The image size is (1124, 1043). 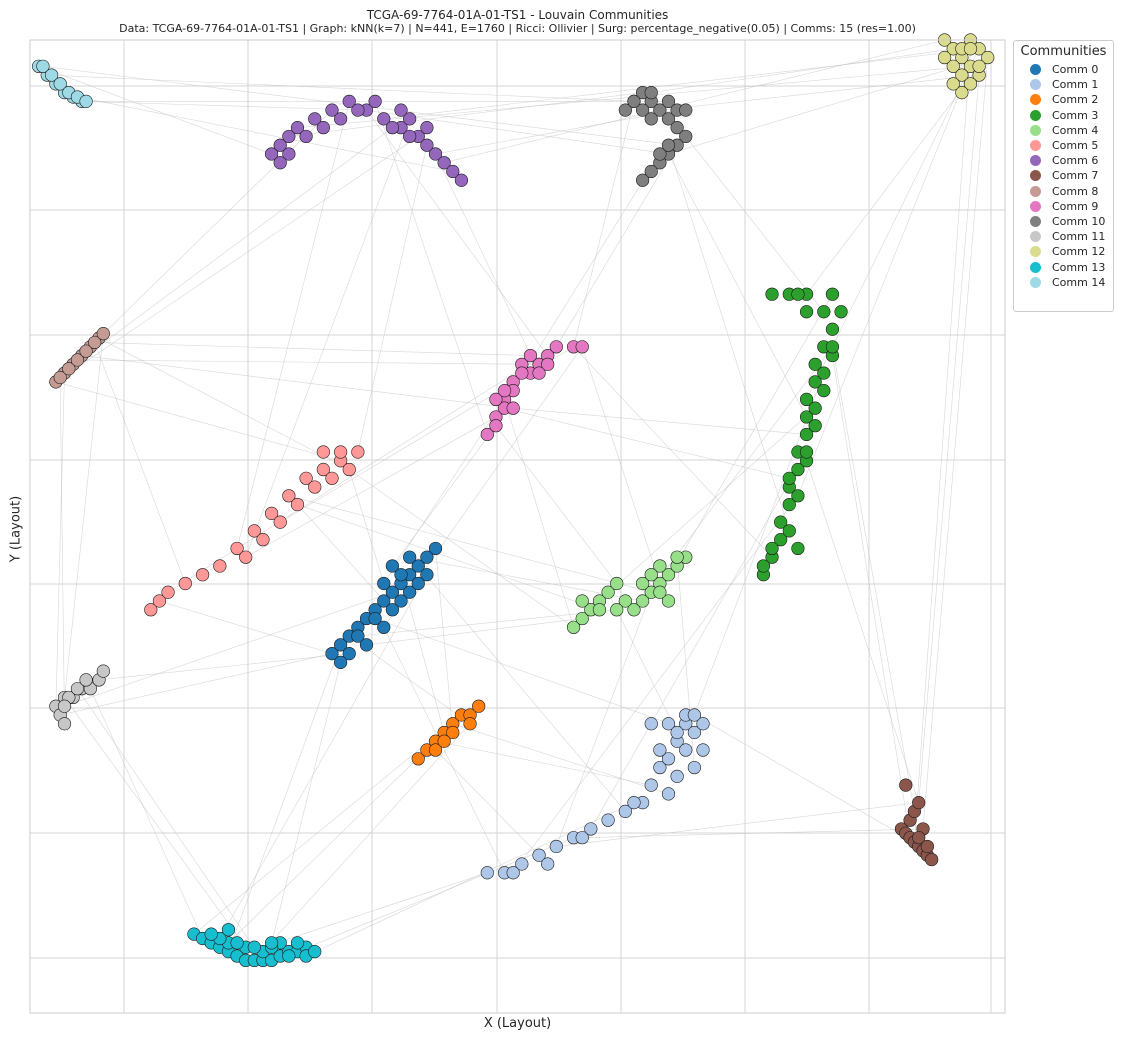 I want to click on legend-item: Comm 12, so click(x=1063, y=251).